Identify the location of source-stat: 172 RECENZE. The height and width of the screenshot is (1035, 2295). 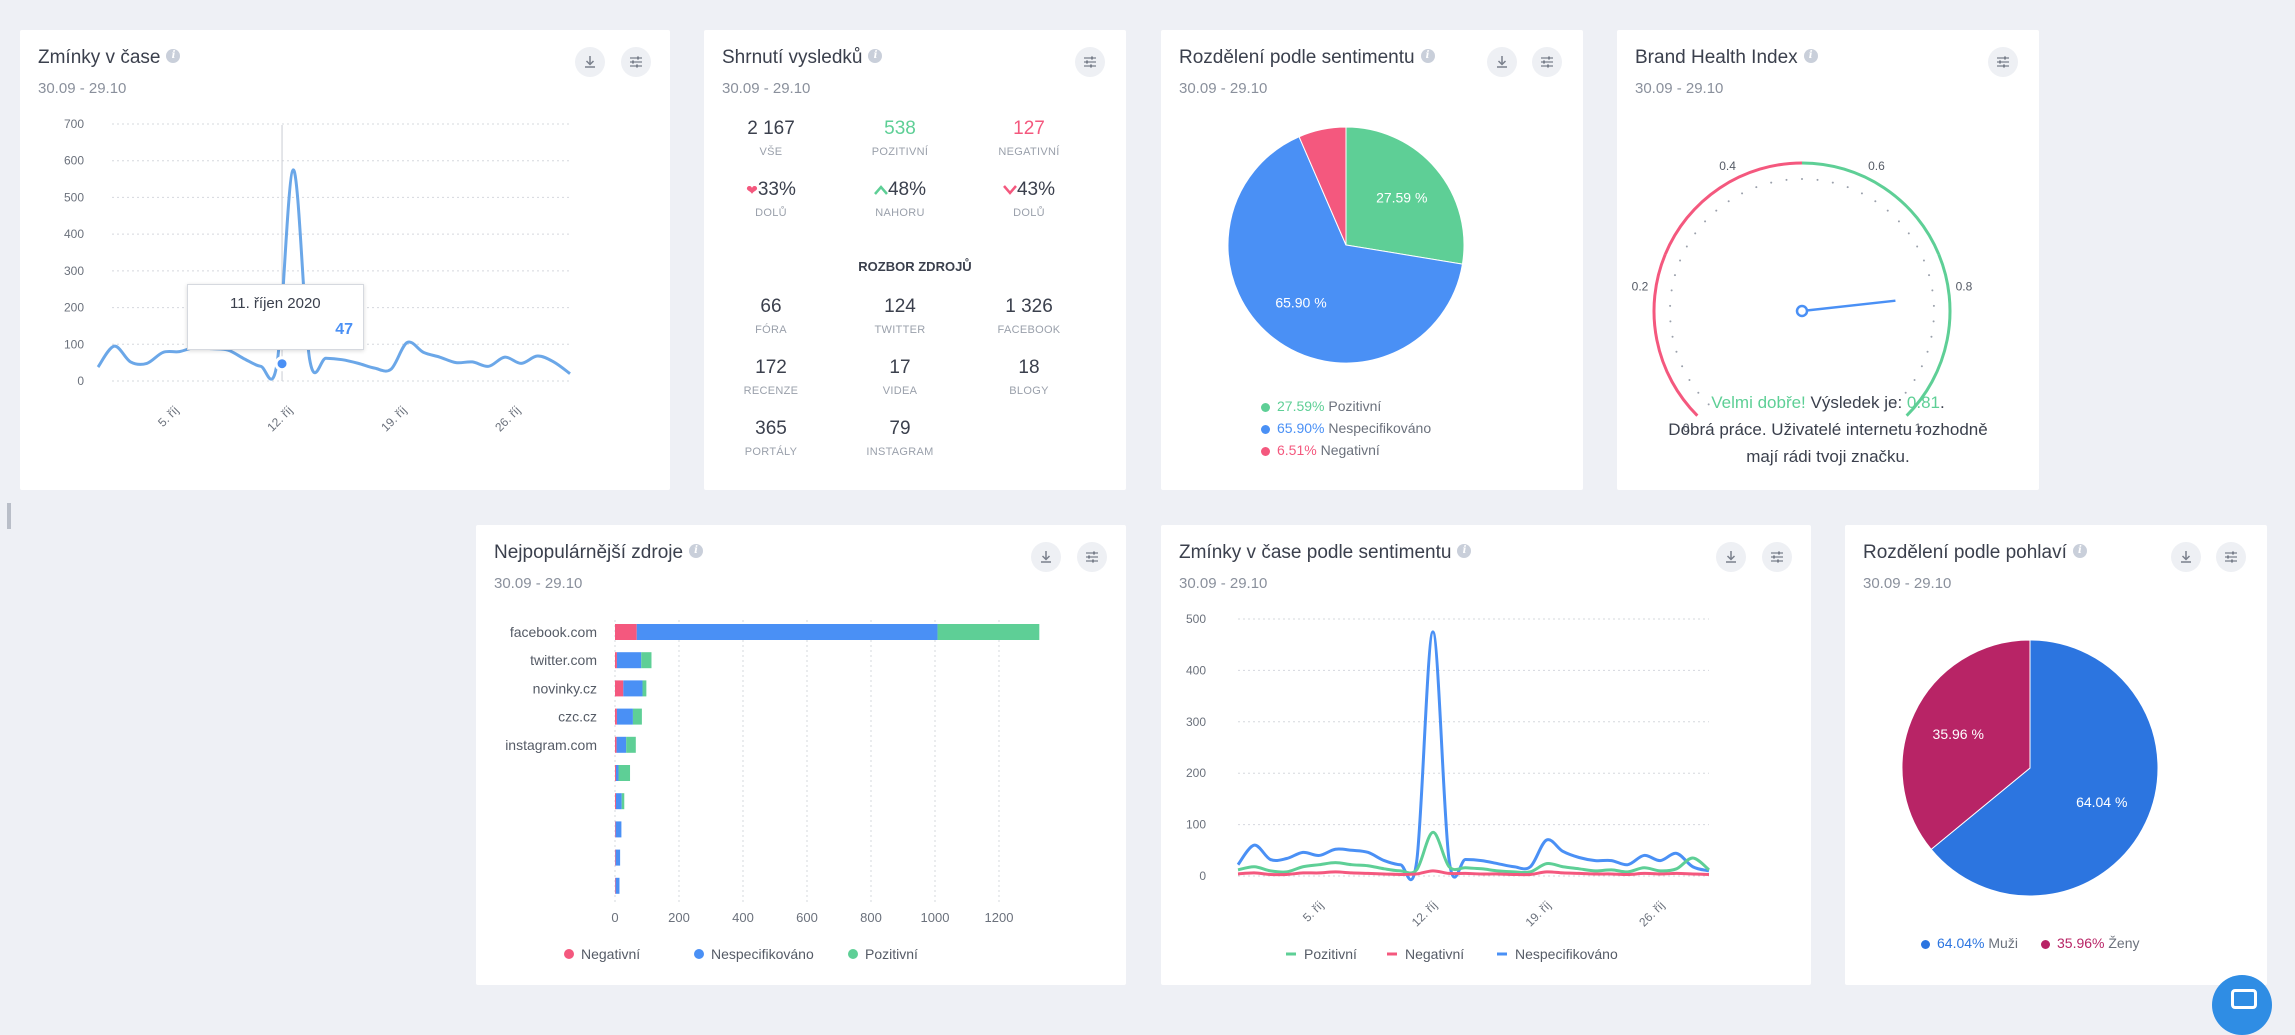
(771, 377).